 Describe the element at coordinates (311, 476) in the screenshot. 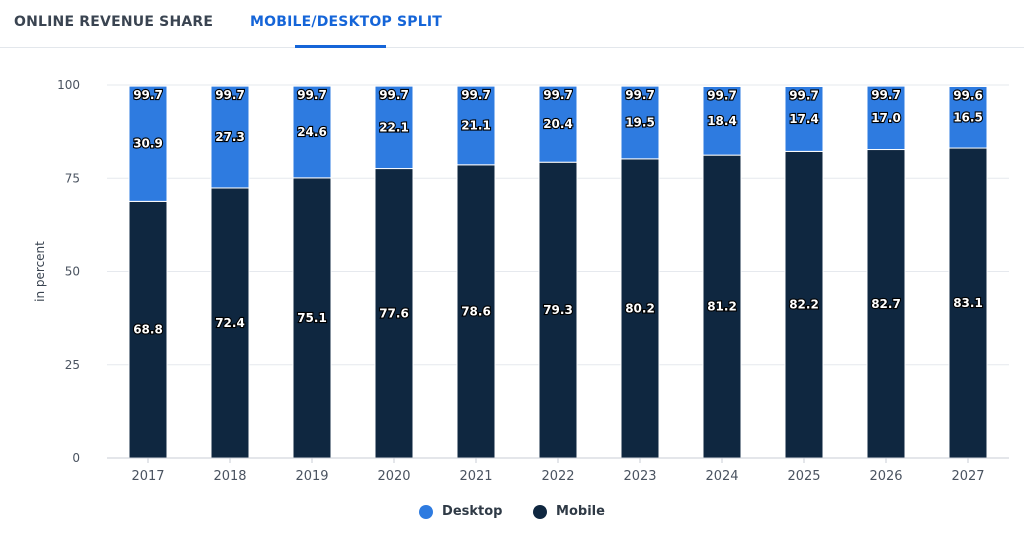

I see `x-tick-label: 2019` at that location.